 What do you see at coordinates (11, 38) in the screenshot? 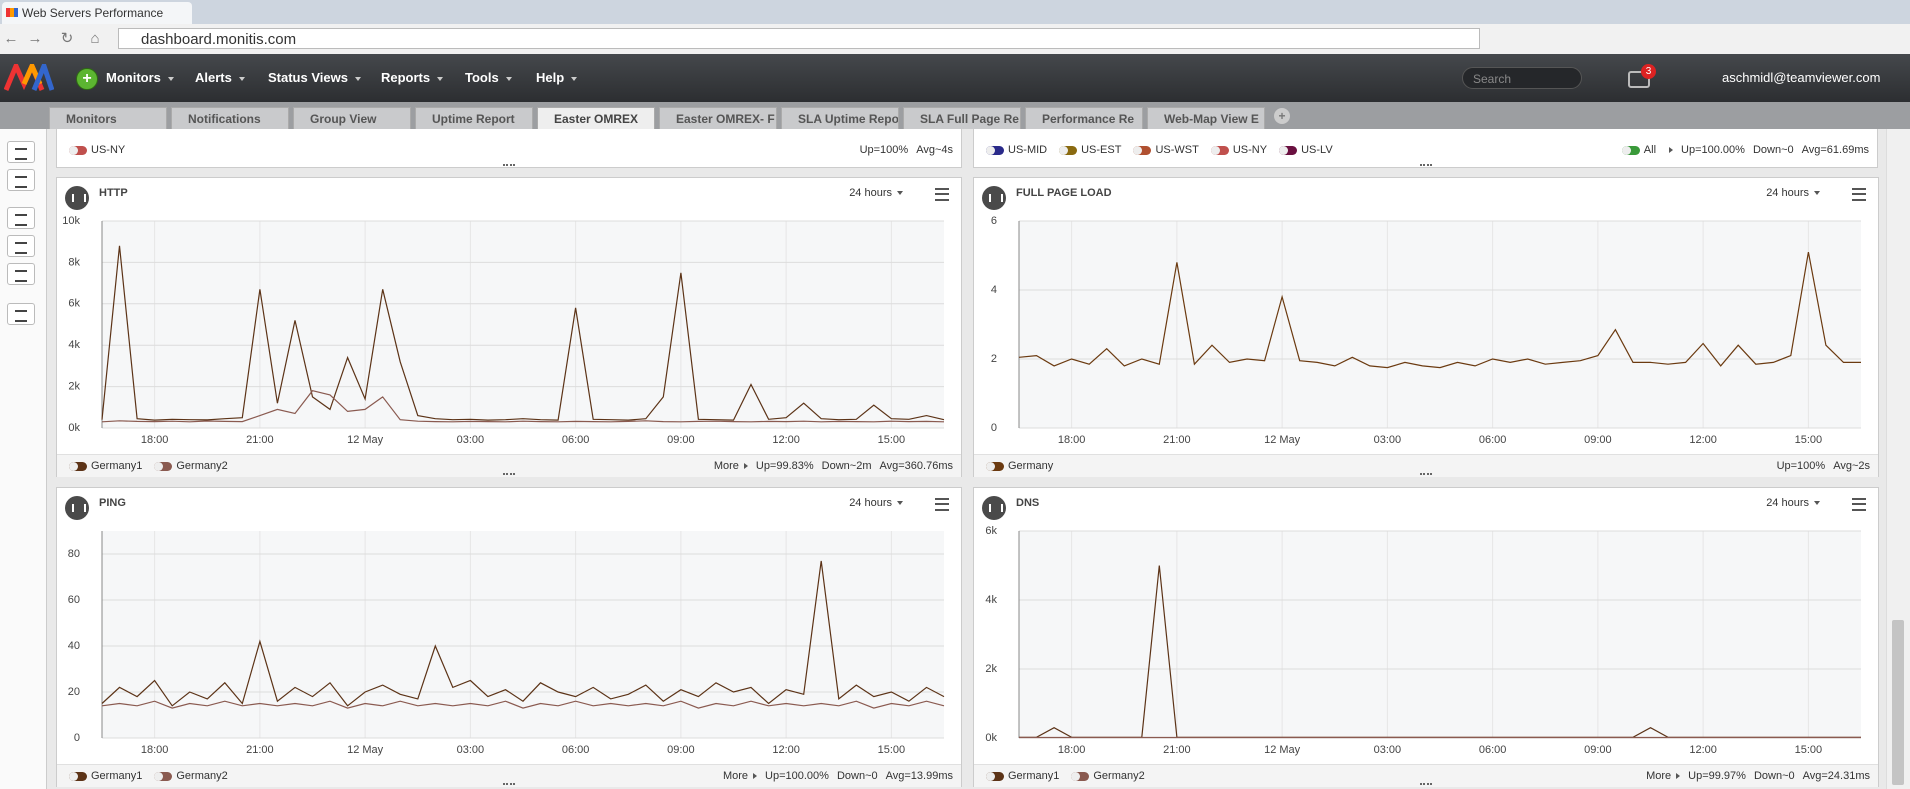
I see `back-button: ←` at bounding box center [11, 38].